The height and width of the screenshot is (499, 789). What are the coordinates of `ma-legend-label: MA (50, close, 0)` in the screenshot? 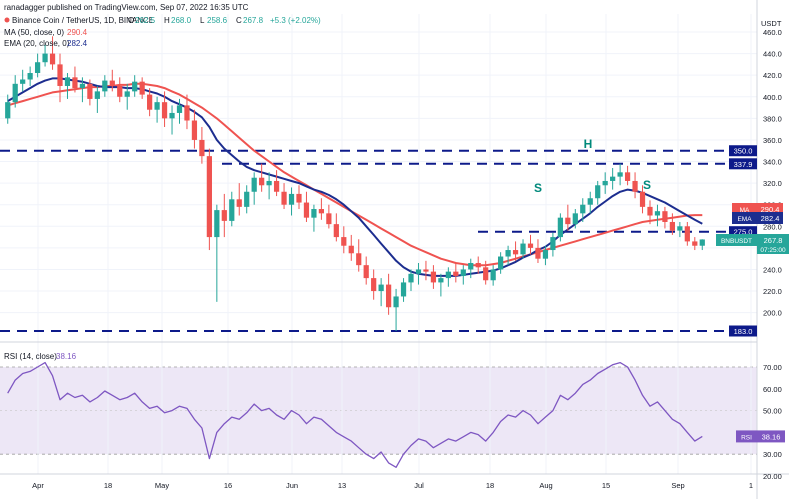 It's located at (34, 32).